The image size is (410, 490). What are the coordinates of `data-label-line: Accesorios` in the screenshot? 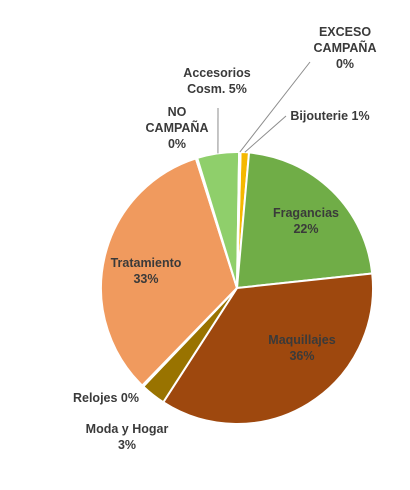 It's located at (216, 73).